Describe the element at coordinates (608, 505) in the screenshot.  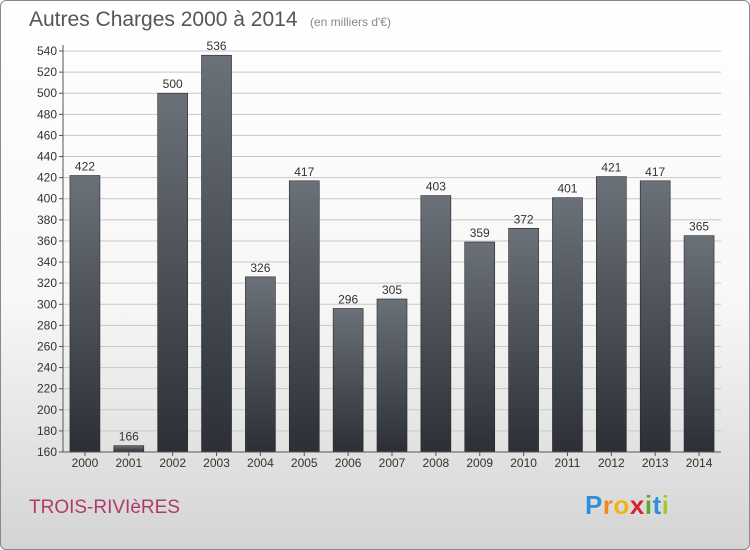
I see `logo-letter: r` at that location.